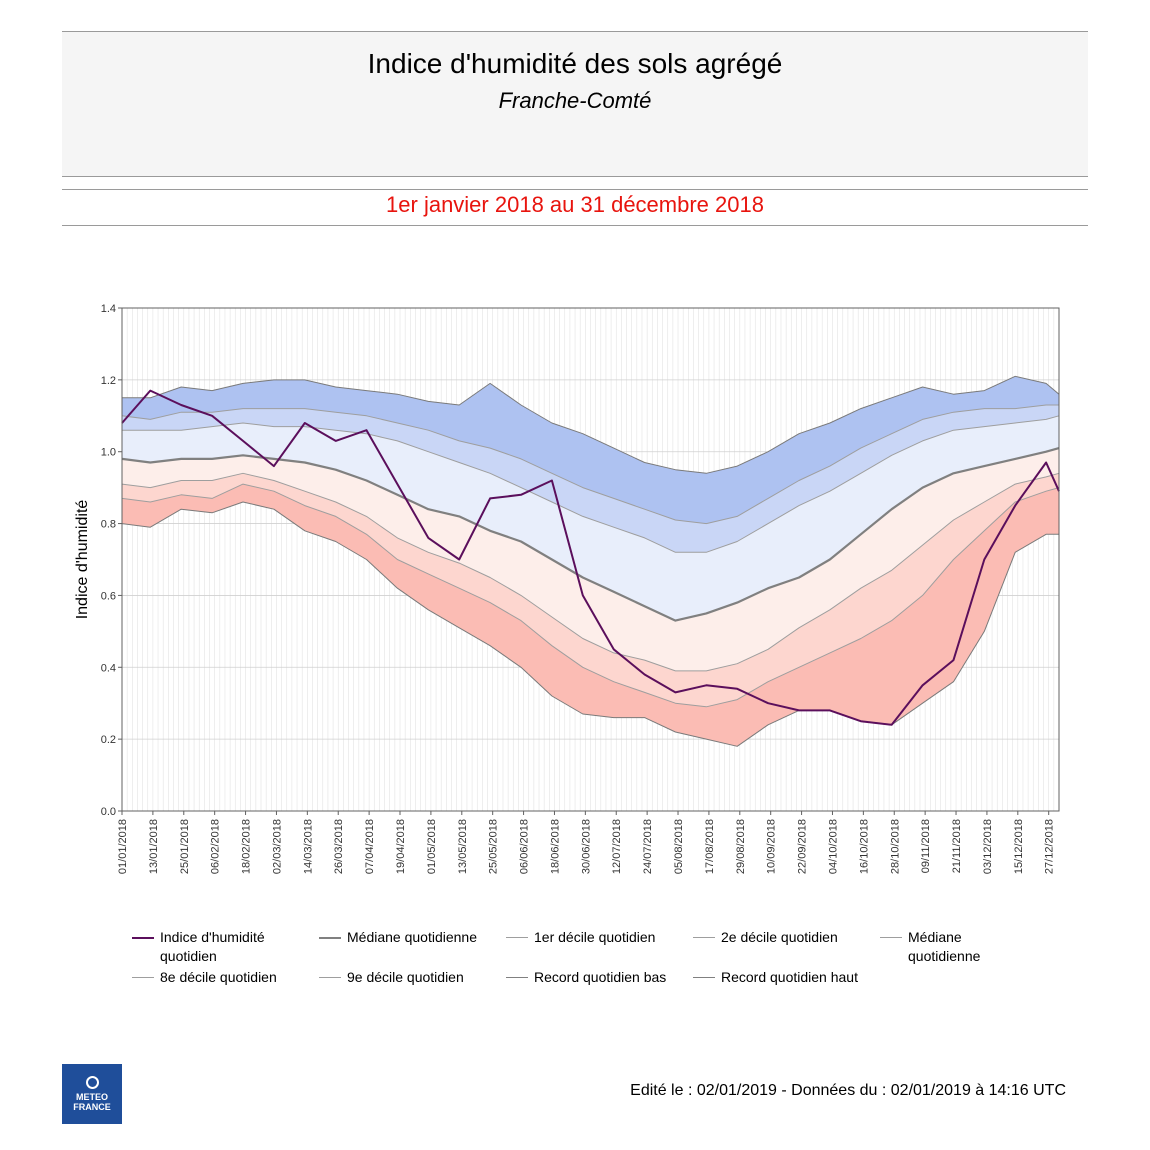 The width and height of the screenshot is (1150, 1150). Describe the element at coordinates (463, 846) in the screenshot. I see `x-tick-label: 13/05/2018` at that location.